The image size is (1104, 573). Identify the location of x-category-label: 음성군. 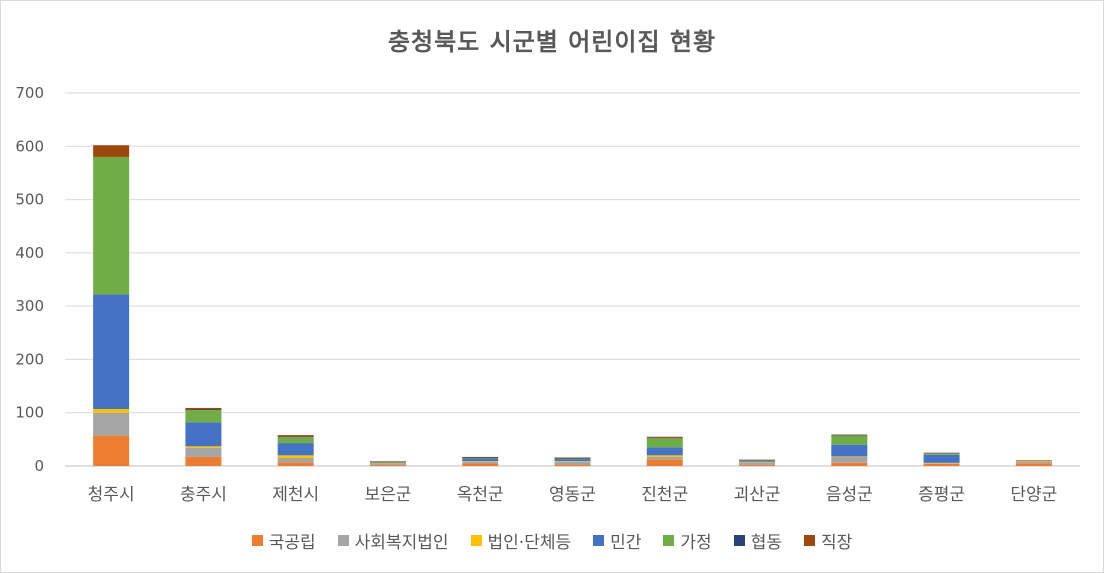
(849, 495).